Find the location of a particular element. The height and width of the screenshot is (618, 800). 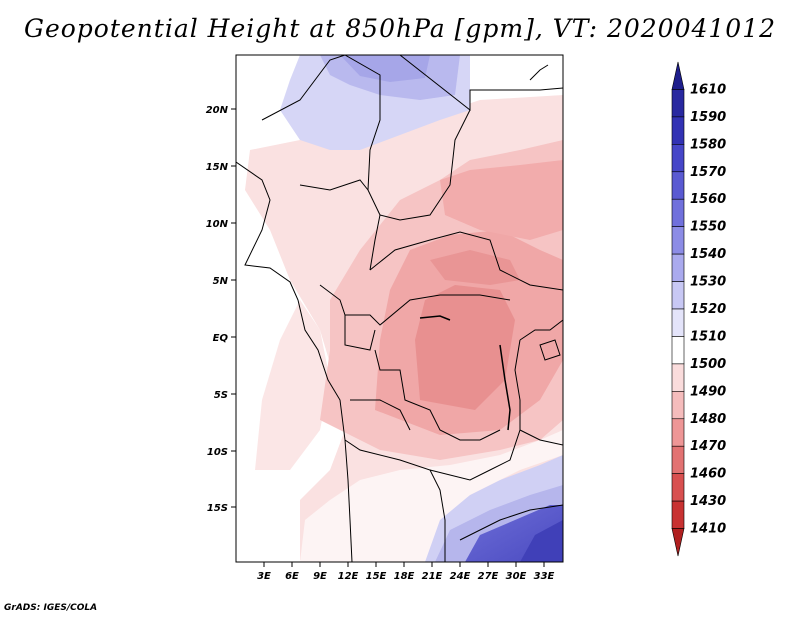

longitude-axis: 3E 6E 9E 12E 15E 18E 21E 24E 27E 30E 33E is located at coordinates (406, 572).